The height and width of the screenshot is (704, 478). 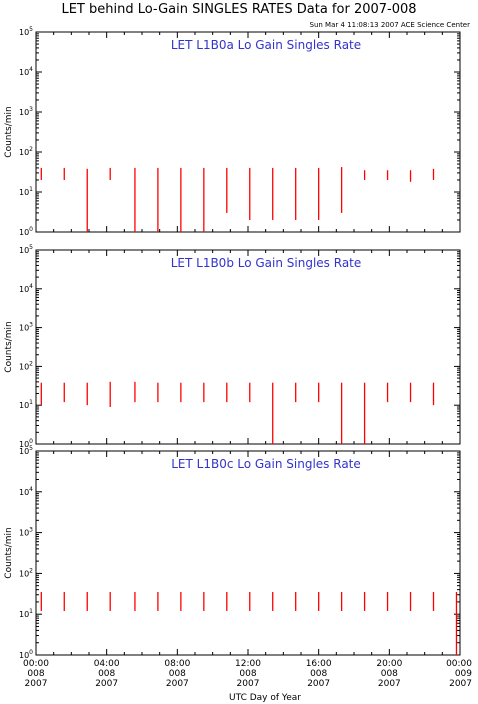 I want to click on x-axis-title: UTC Day of Year, so click(x=265, y=698).